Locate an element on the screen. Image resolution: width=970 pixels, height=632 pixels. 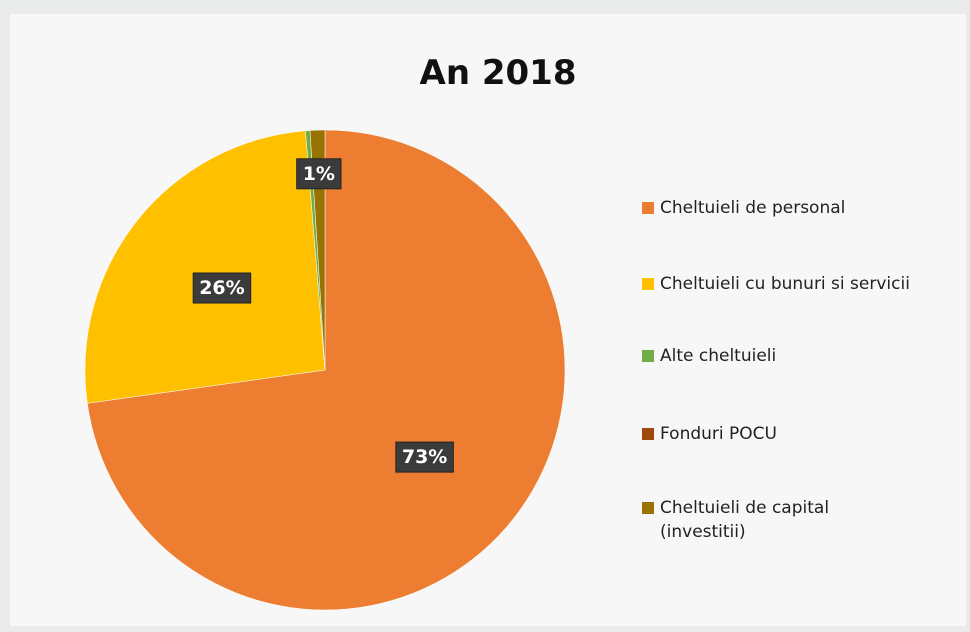
data-label-text: 1% is located at coordinates (319, 174).